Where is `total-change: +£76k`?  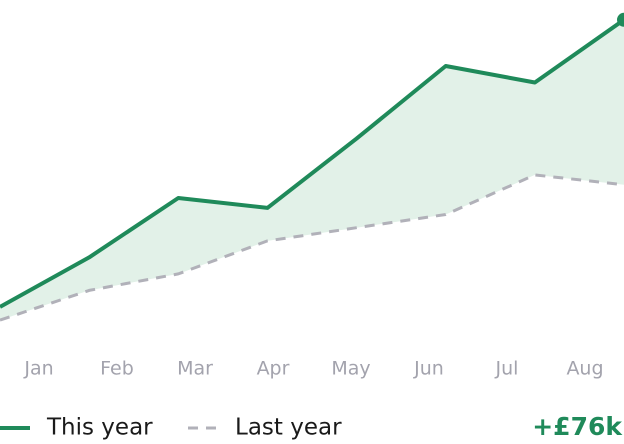
total-change: +£76k is located at coordinates (577, 426).